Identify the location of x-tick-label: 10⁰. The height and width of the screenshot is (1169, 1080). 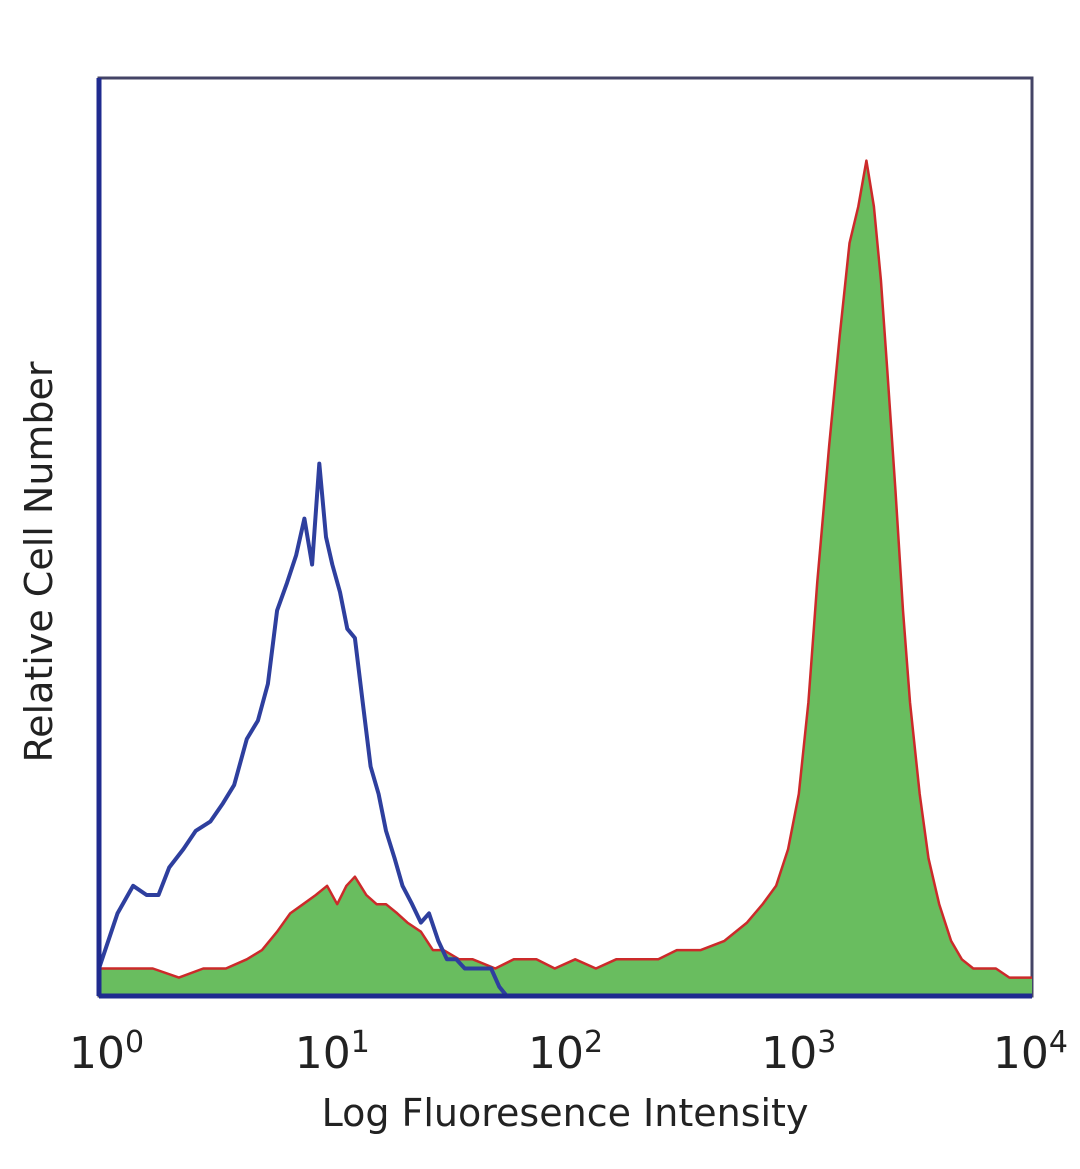
(106, 1052).